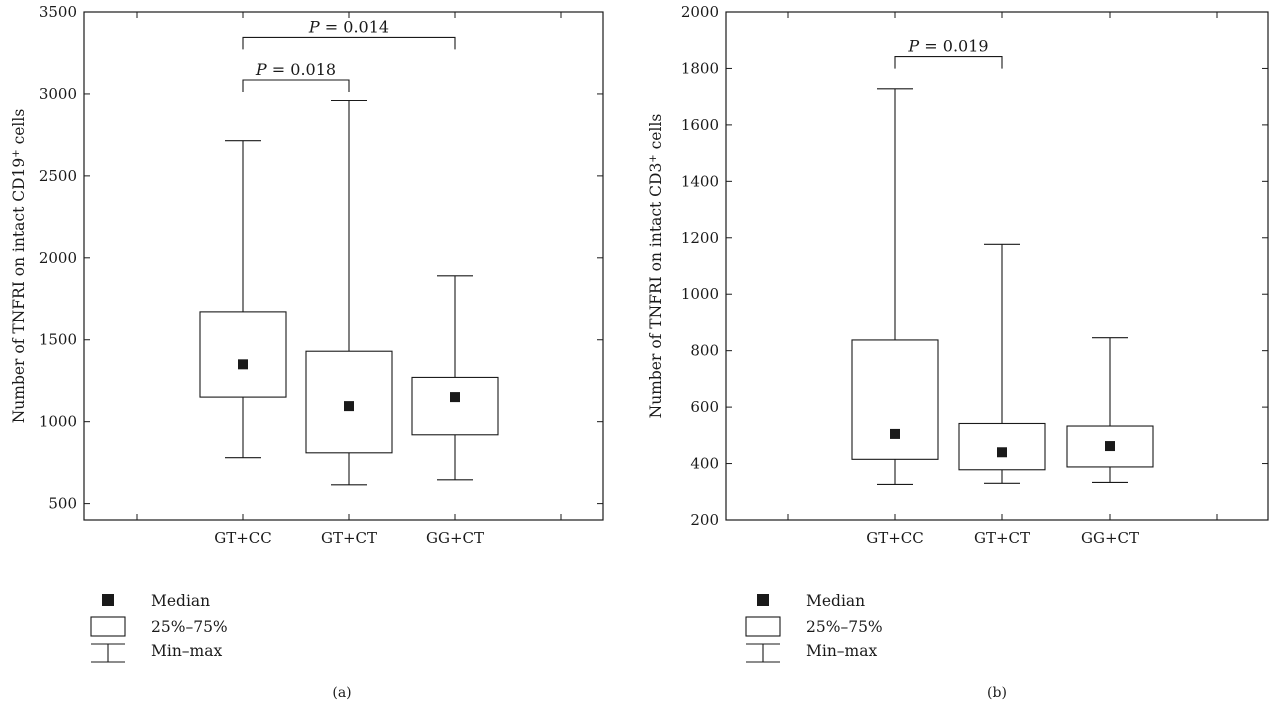 The image size is (1282, 707). Describe the element at coordinates (704, 351) in the screenshot. I see `y-tick-label: 800` at that location.